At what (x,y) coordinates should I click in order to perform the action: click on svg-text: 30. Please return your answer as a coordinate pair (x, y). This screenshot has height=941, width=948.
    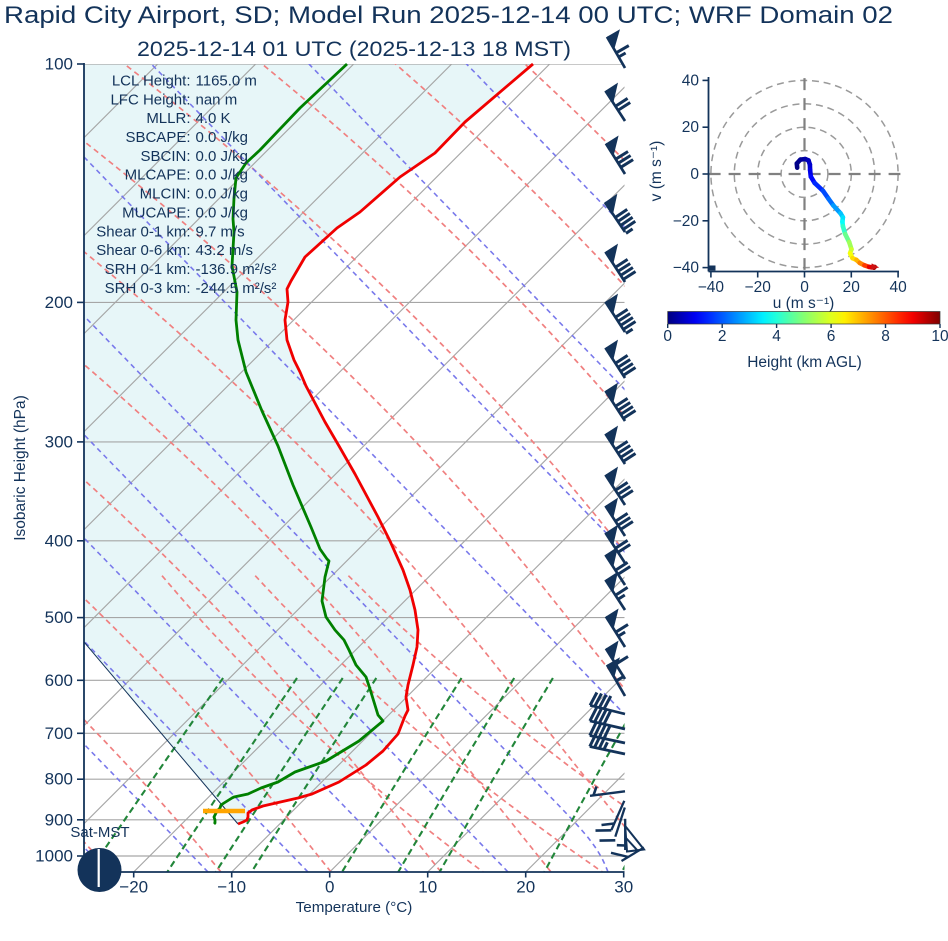
    Looking at the image, I should click on (623, 887).